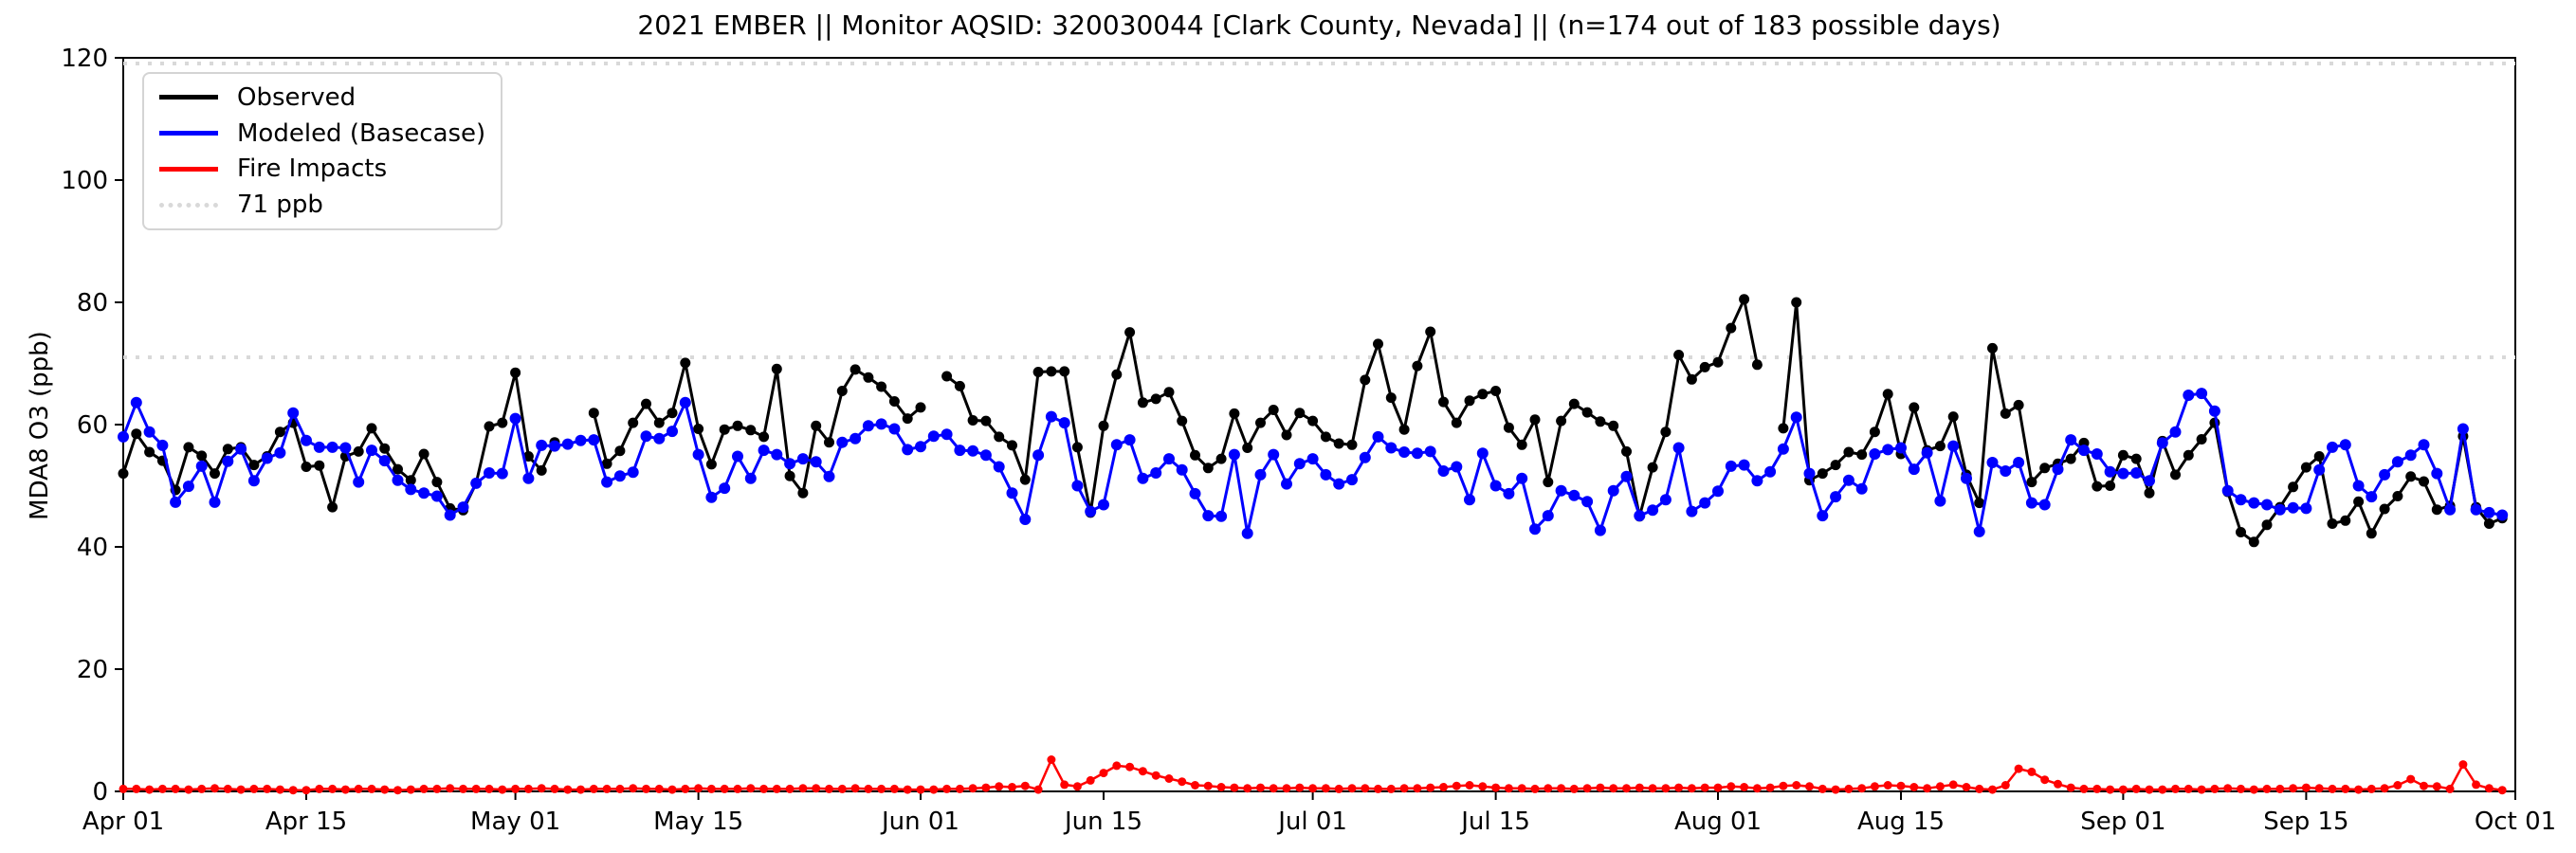 This screenshot has height=853, width=2576. What do you see at coordinates (188, 169) in the screenshot?
I see `fire-impacts-line-icon` at bounding box center [188, 169].